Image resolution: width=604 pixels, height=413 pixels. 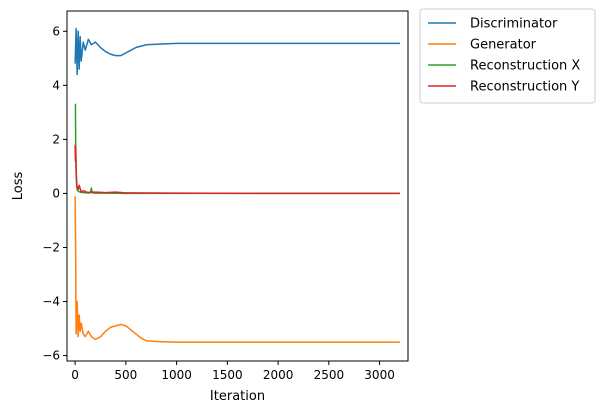 I want to click on legend-label-generator: Generator, so click(x=503, y=45).